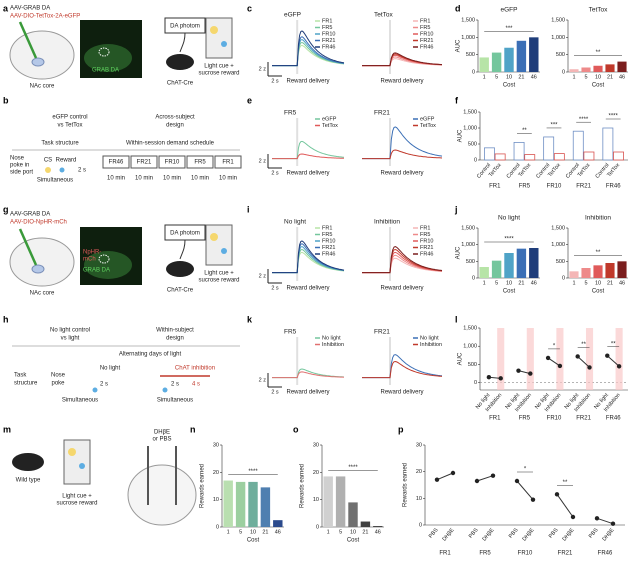  I want to click on panel-letter: i, so click(248, 209).